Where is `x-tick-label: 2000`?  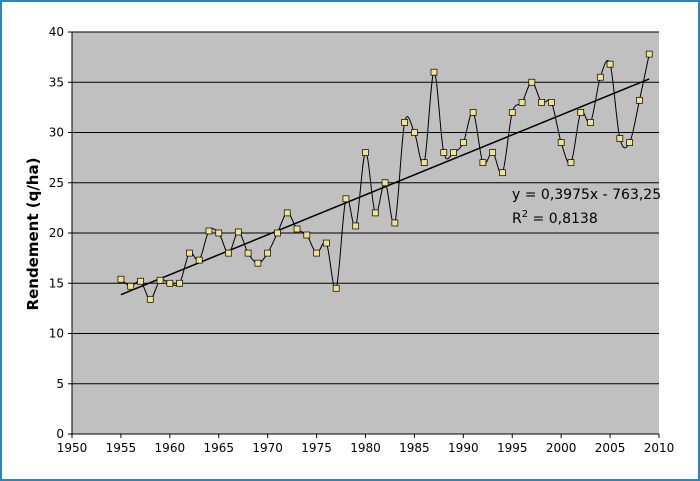 x-tick-label: 2000 is located at coordinates (561, 448).